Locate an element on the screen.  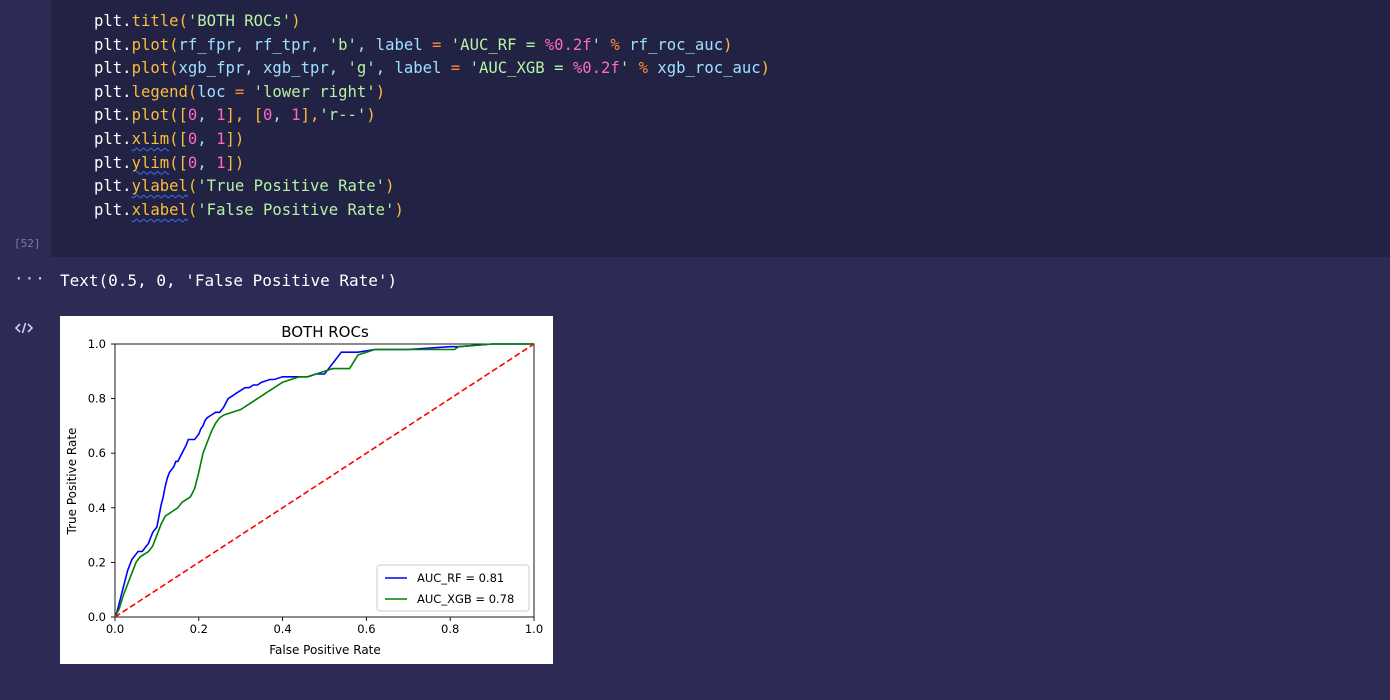
x-tick-label: 0.0 is located at coordinates (115, 629).